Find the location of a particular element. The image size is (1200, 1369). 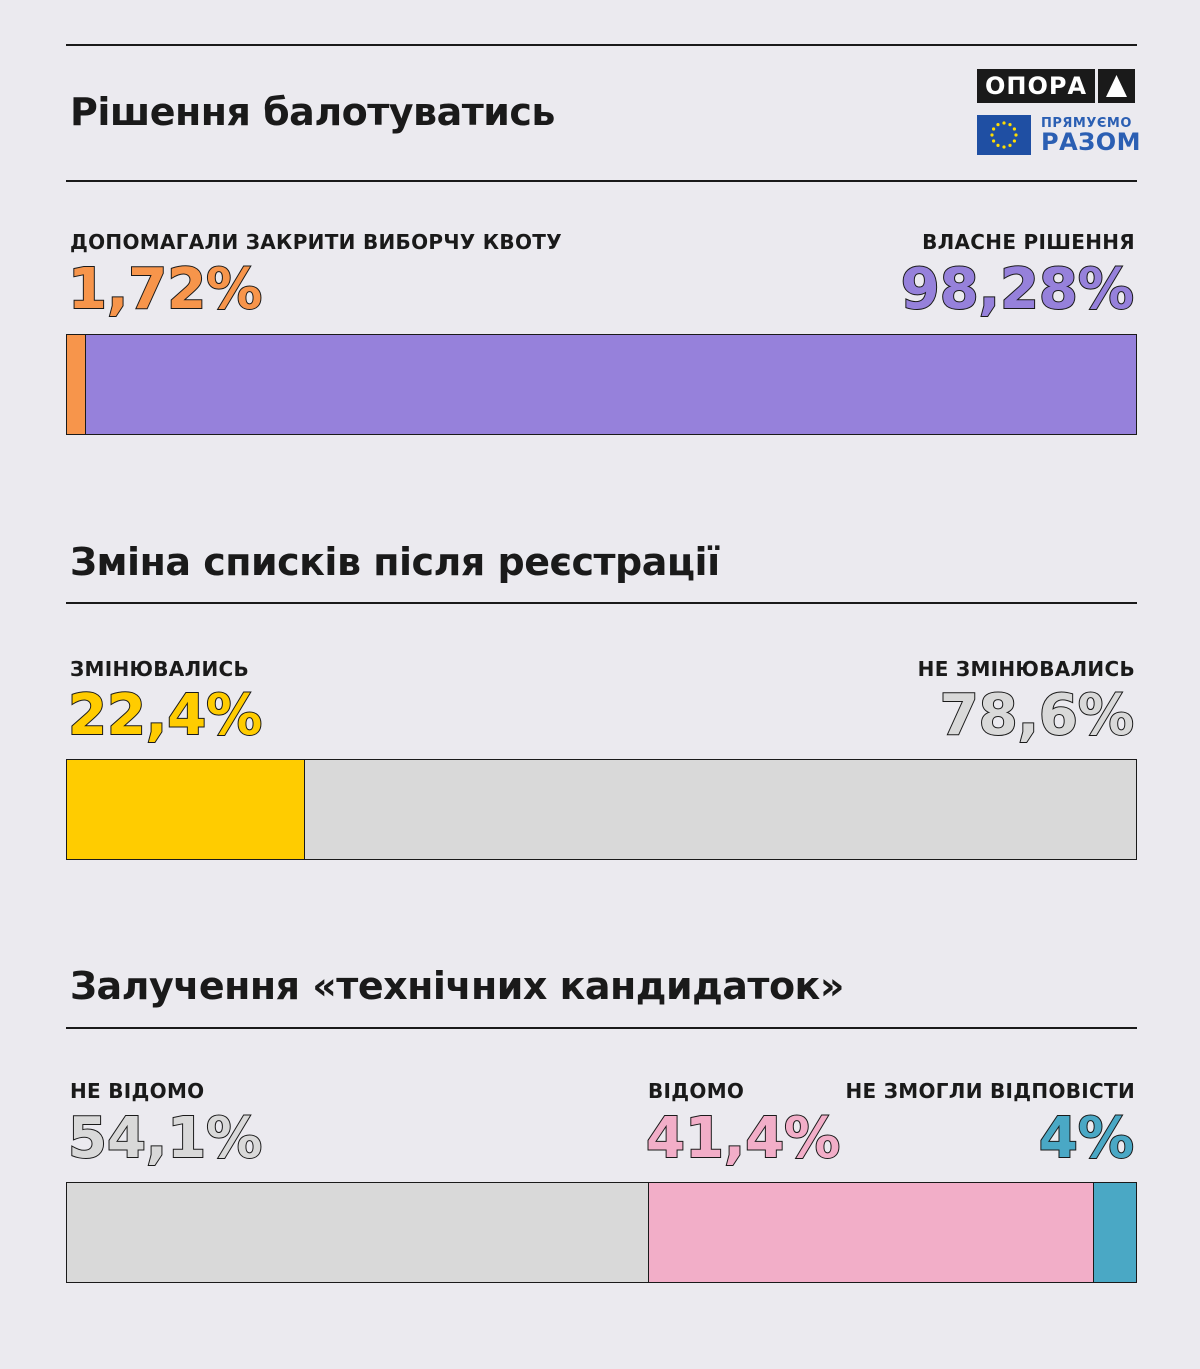

eu-logo: ПРЯМУЄМО РАЗОМ is located at coordinates (1059, 135).